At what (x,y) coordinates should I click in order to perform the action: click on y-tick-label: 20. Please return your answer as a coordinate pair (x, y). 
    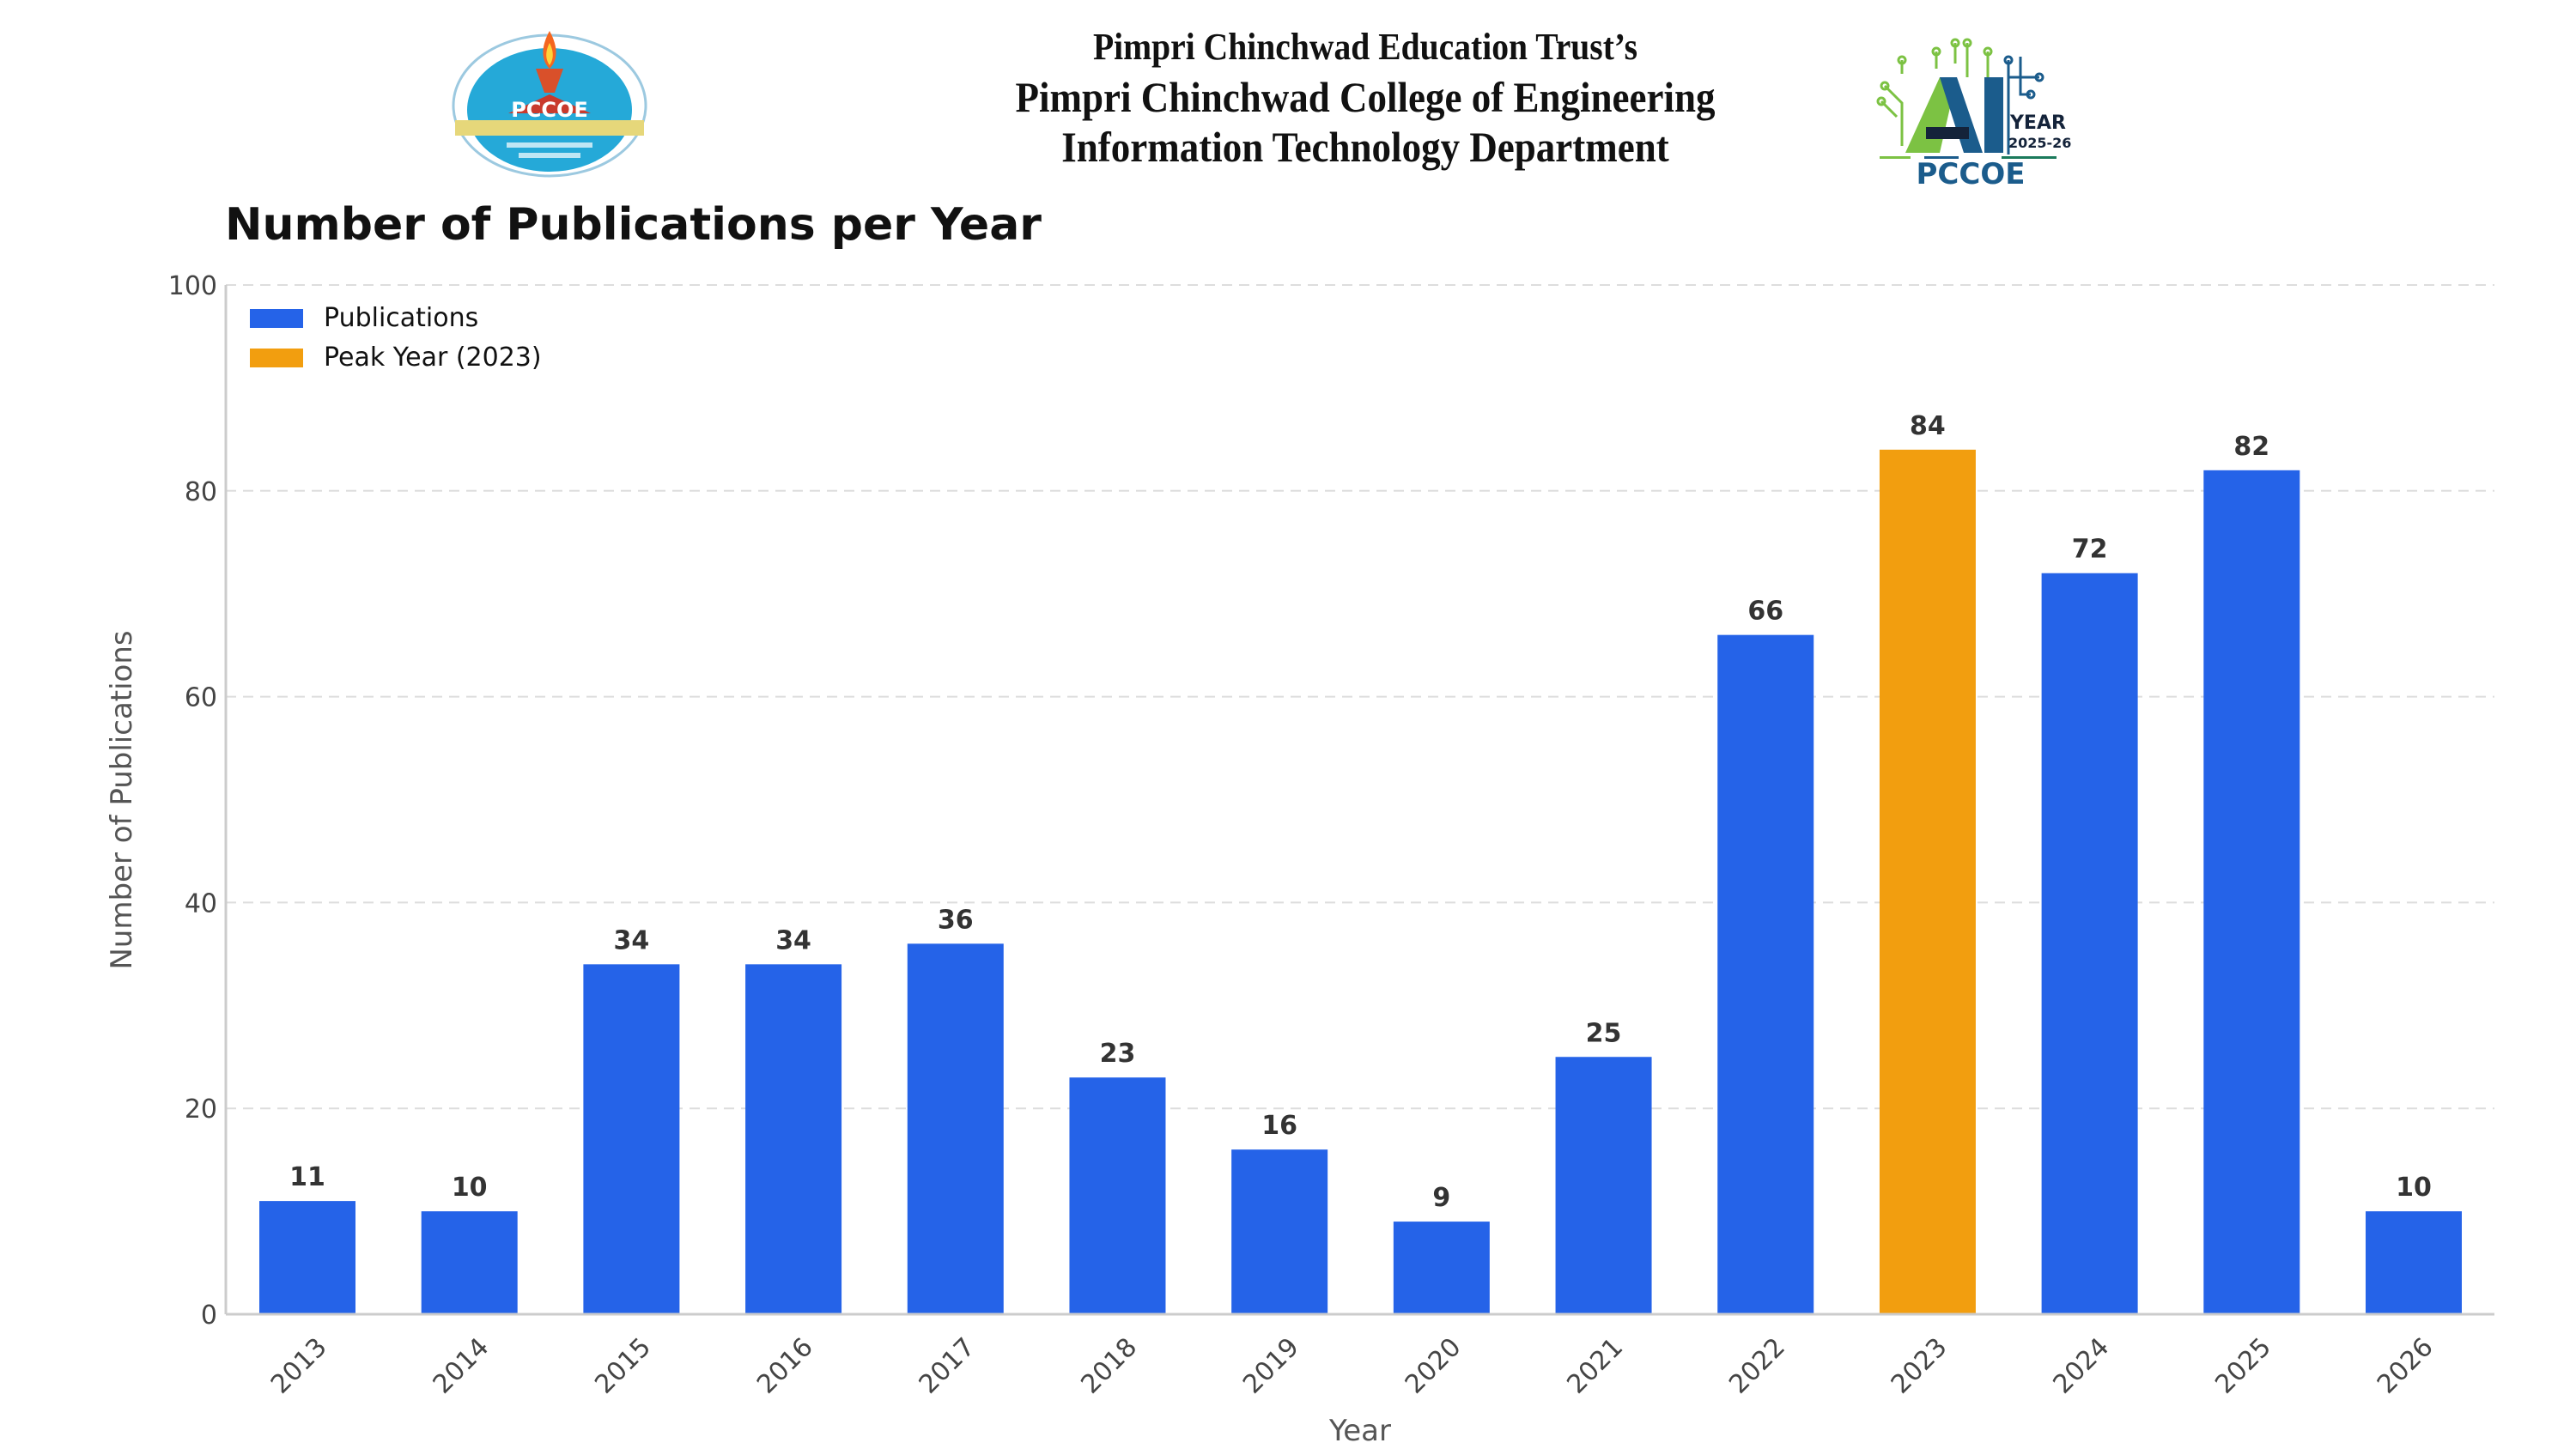
    Looking at the image, I should click on (201, 1109).